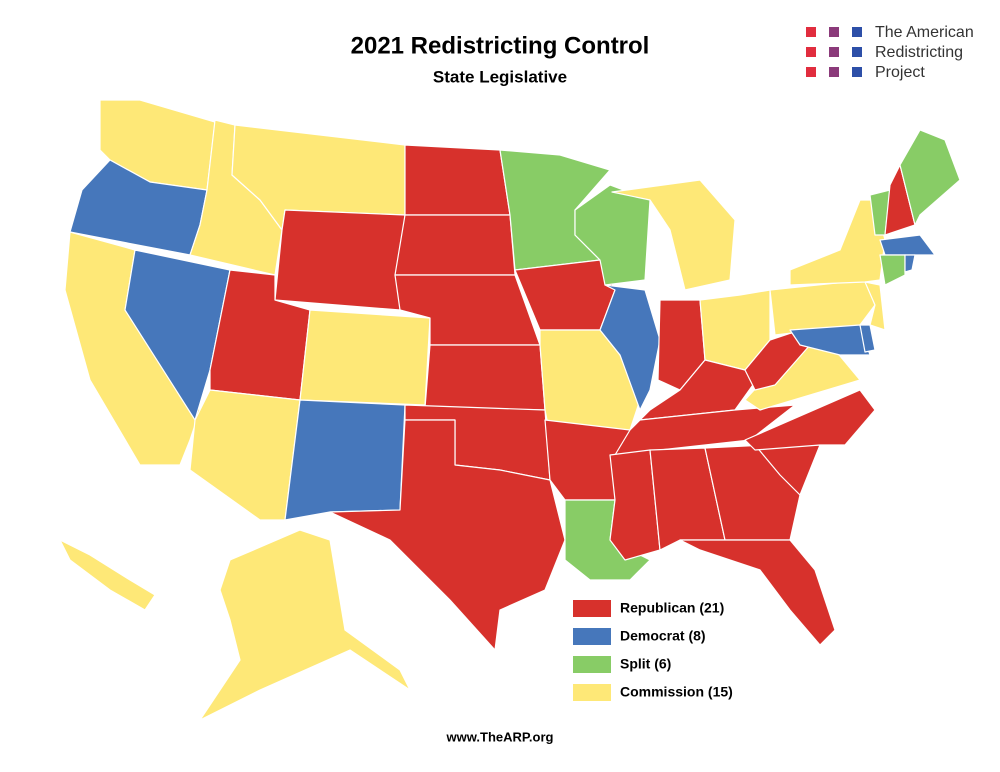  I want to click on legend-label: Democrat (8), so click(663, 636).